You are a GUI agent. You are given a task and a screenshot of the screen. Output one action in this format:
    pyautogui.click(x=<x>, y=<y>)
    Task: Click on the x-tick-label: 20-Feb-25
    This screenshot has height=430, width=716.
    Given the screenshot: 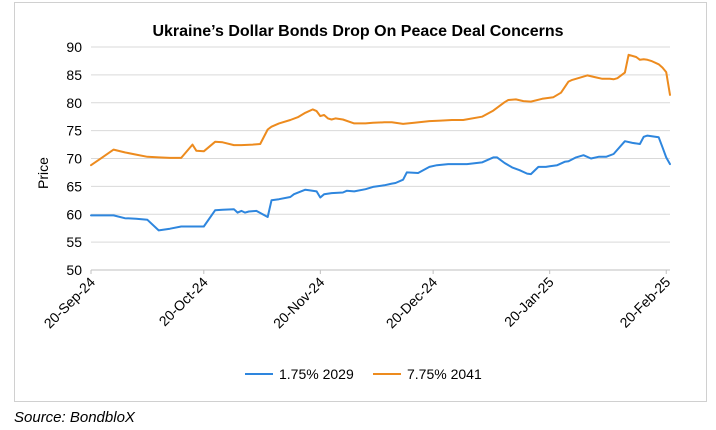 What is the action you would take?
    pyautogui.click(x=644, y=302)
    